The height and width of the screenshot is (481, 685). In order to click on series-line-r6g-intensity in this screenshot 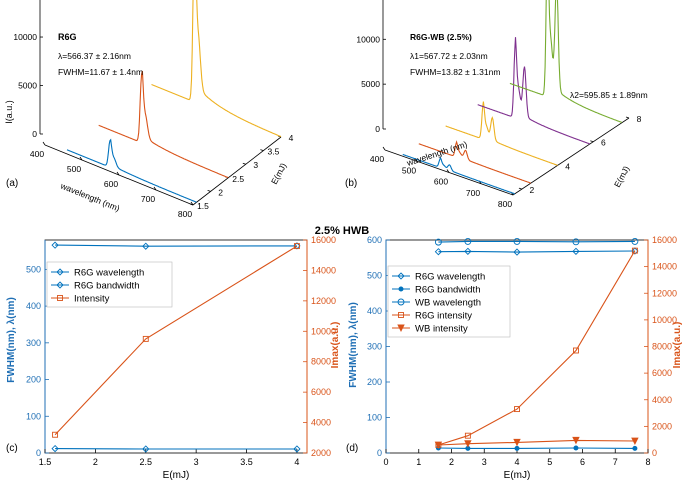, I will do `click(537, 348)`.